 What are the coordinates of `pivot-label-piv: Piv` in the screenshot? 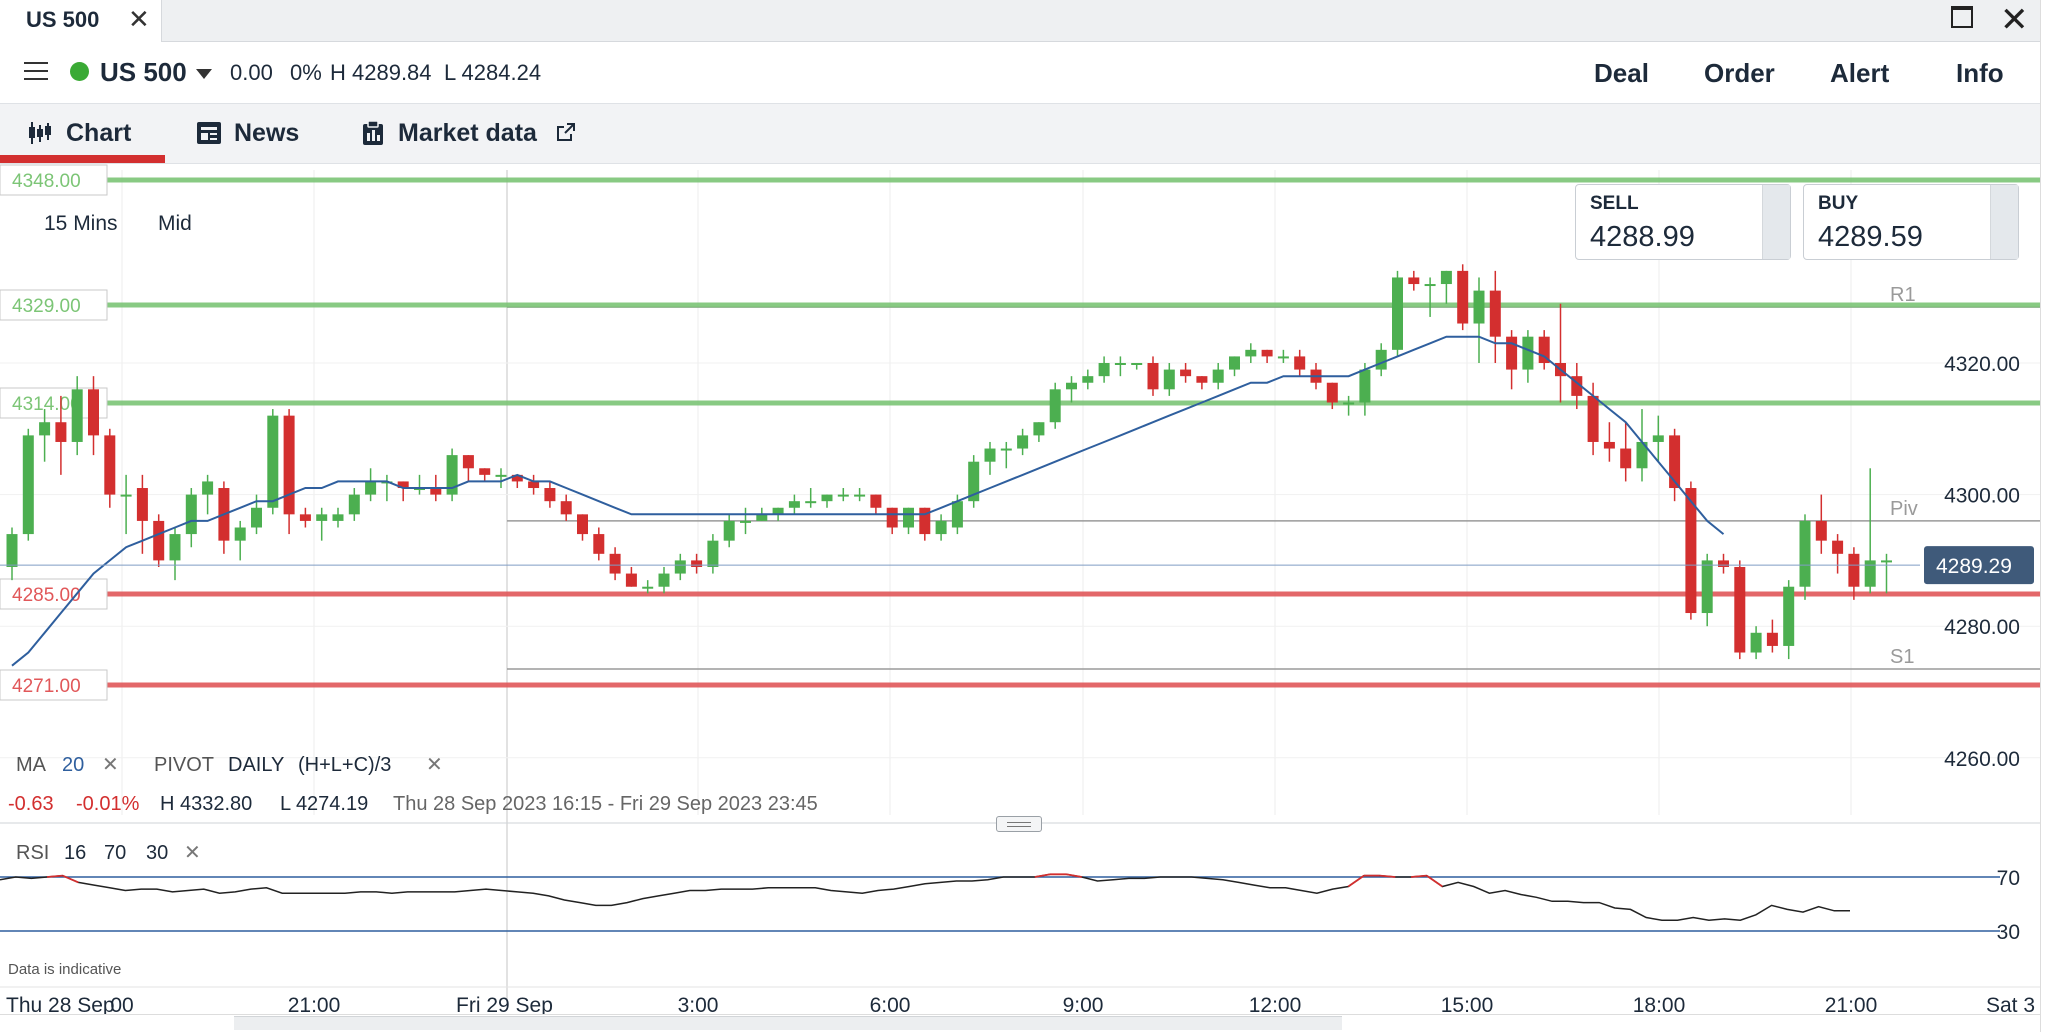 It's located at (1904, 509).